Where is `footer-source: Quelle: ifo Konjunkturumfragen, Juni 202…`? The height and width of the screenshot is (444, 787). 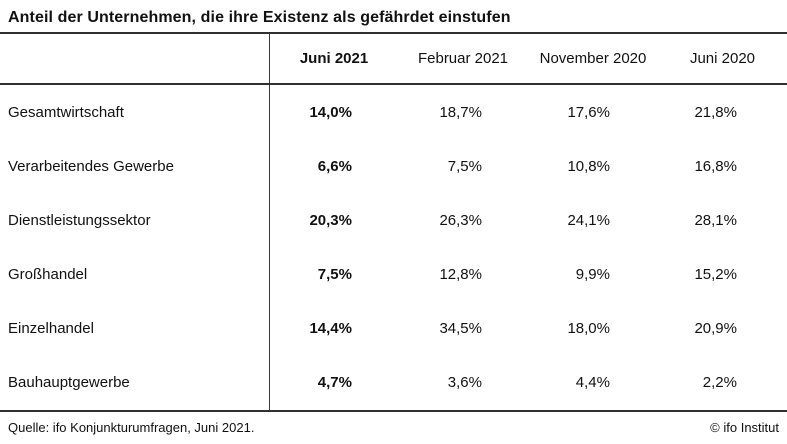 footer-source: Quelle: ifo Konjunkturumfragen, Juni 202… is located at coordinates (131, 427).